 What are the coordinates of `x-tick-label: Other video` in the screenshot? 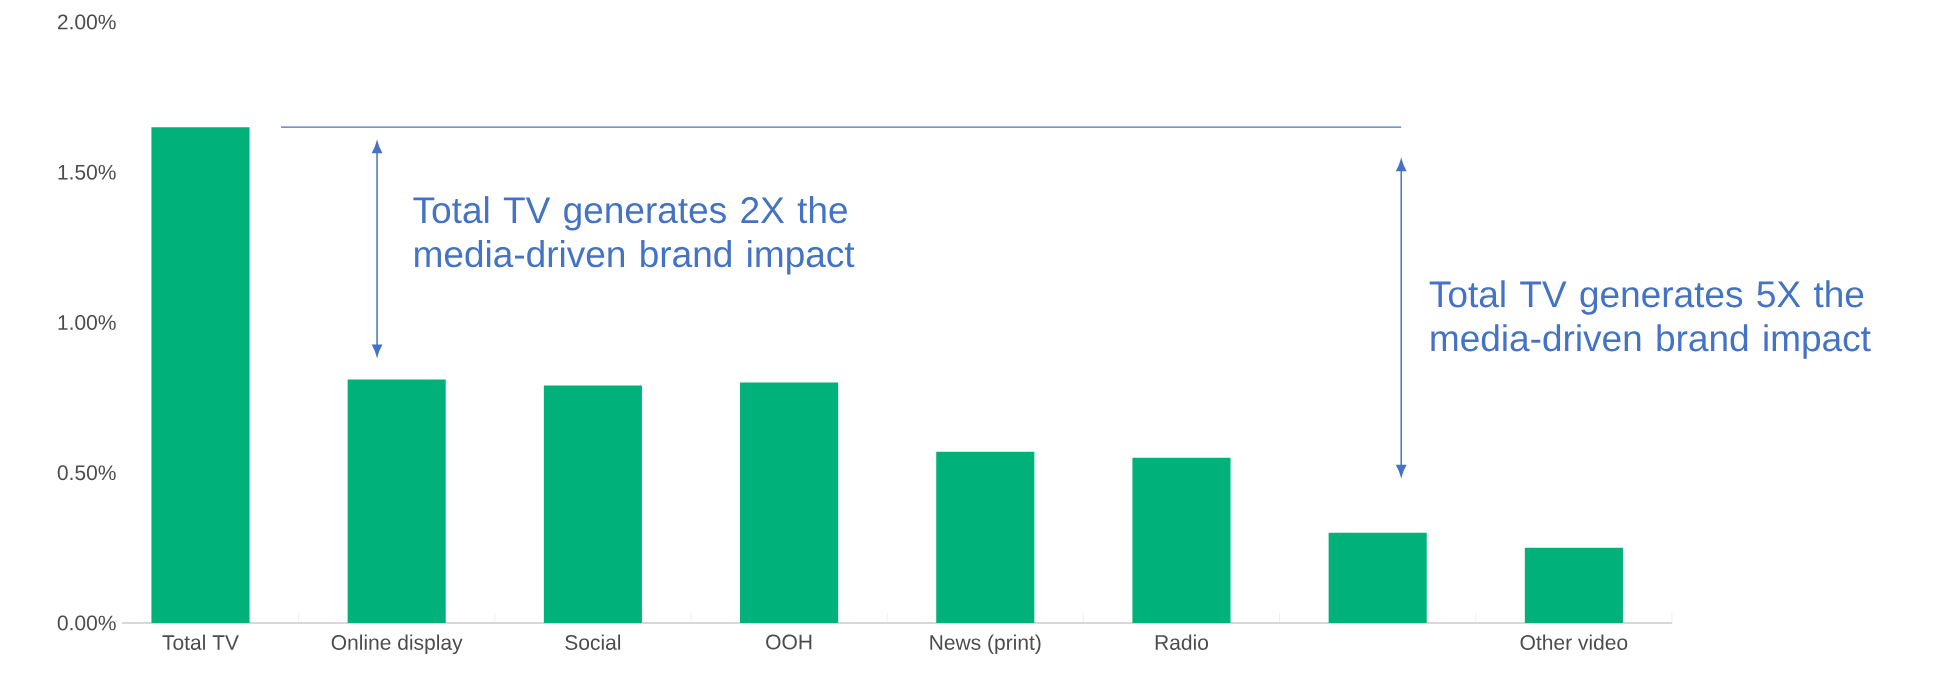 It's located at (1574, 642).